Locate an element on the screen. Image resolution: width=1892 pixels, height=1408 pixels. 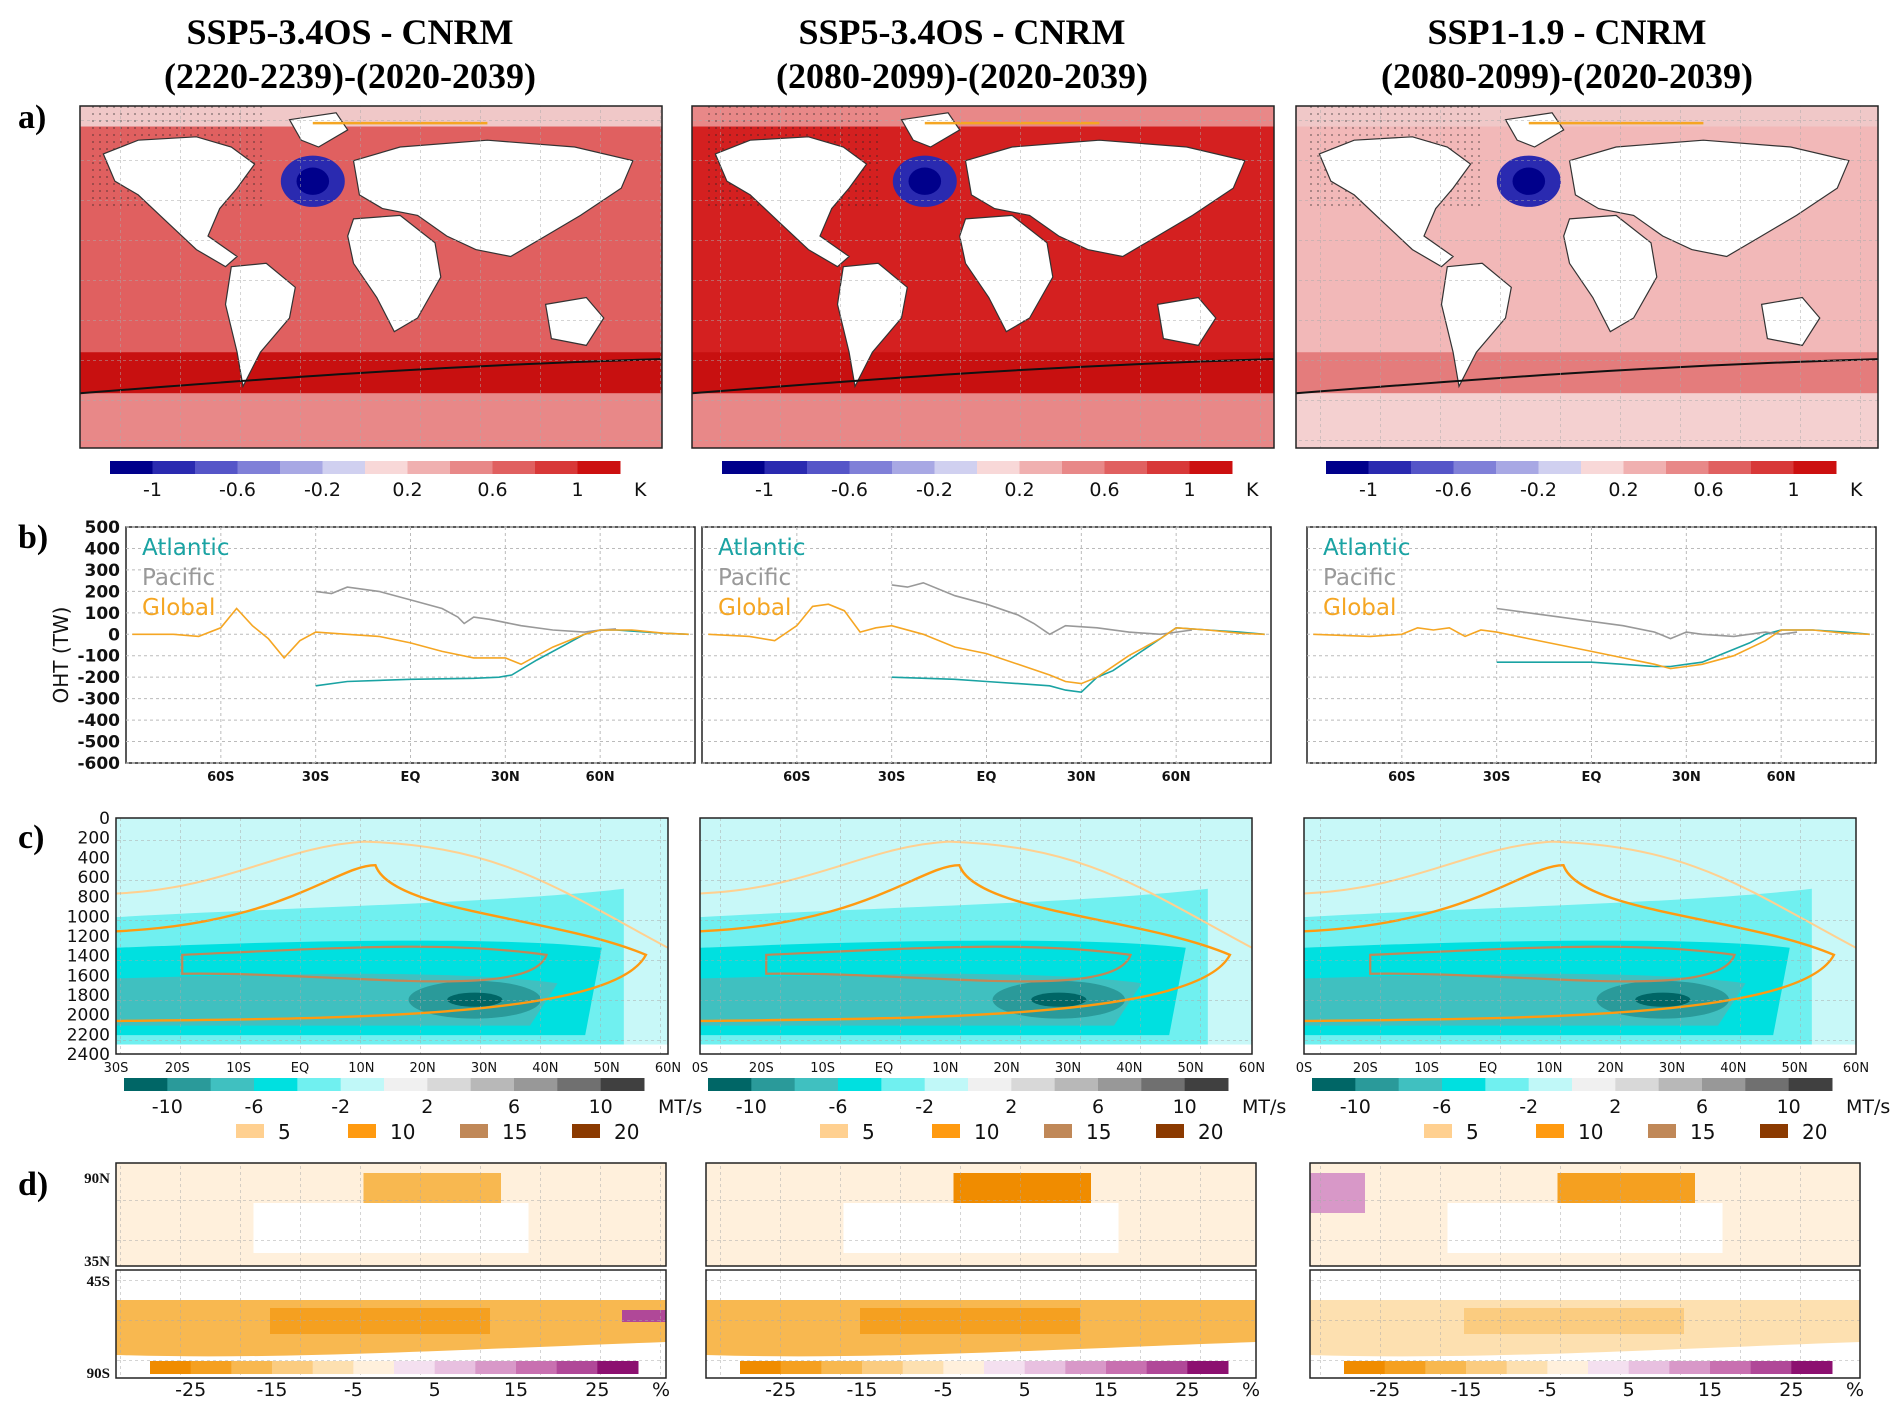
oht-ytick-label: -400 is located at coordinates (98, 721).